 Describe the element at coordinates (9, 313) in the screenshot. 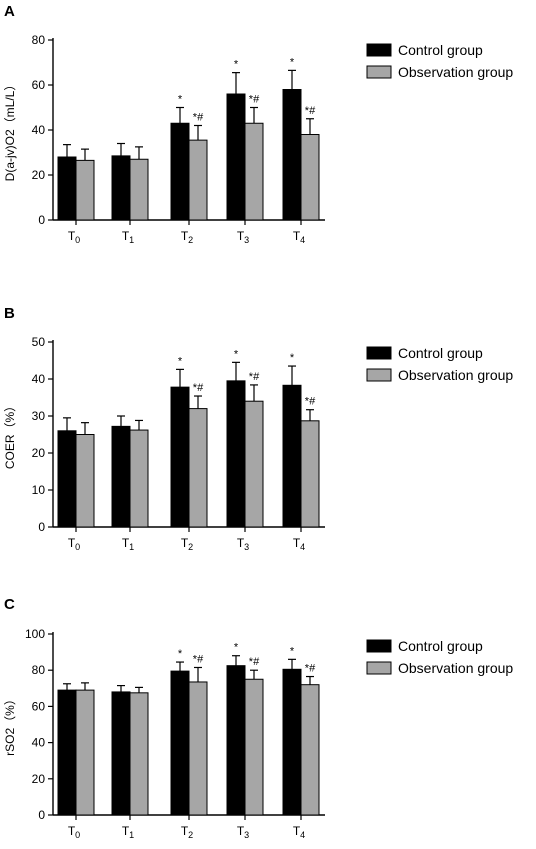

I see `panel-letter: B` at that location.